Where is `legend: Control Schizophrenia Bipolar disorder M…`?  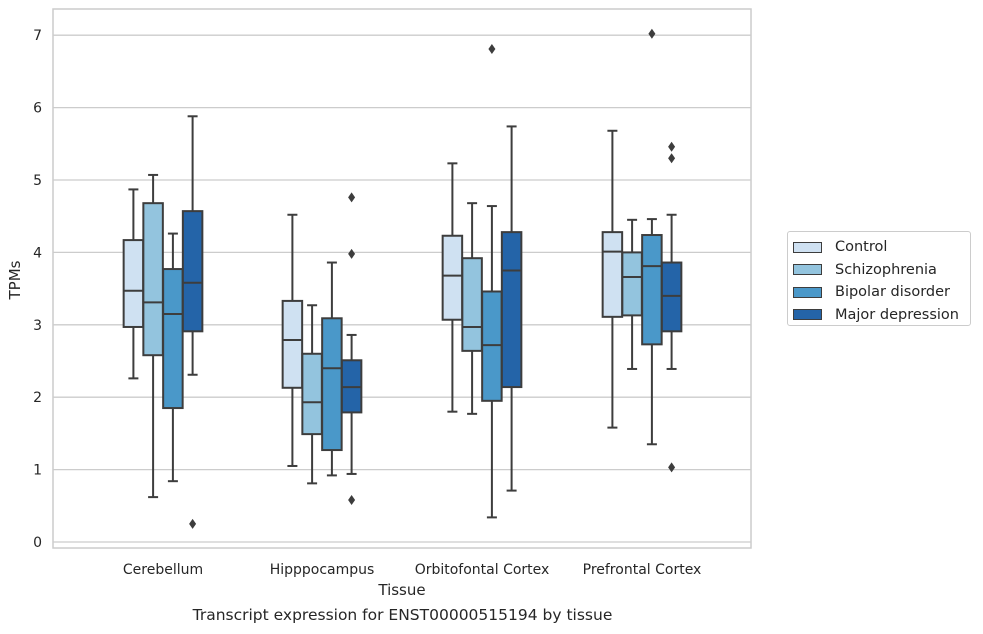
legend: Control Schizophrenia Bipolar disorder M… is located at coordinates (879, 278).